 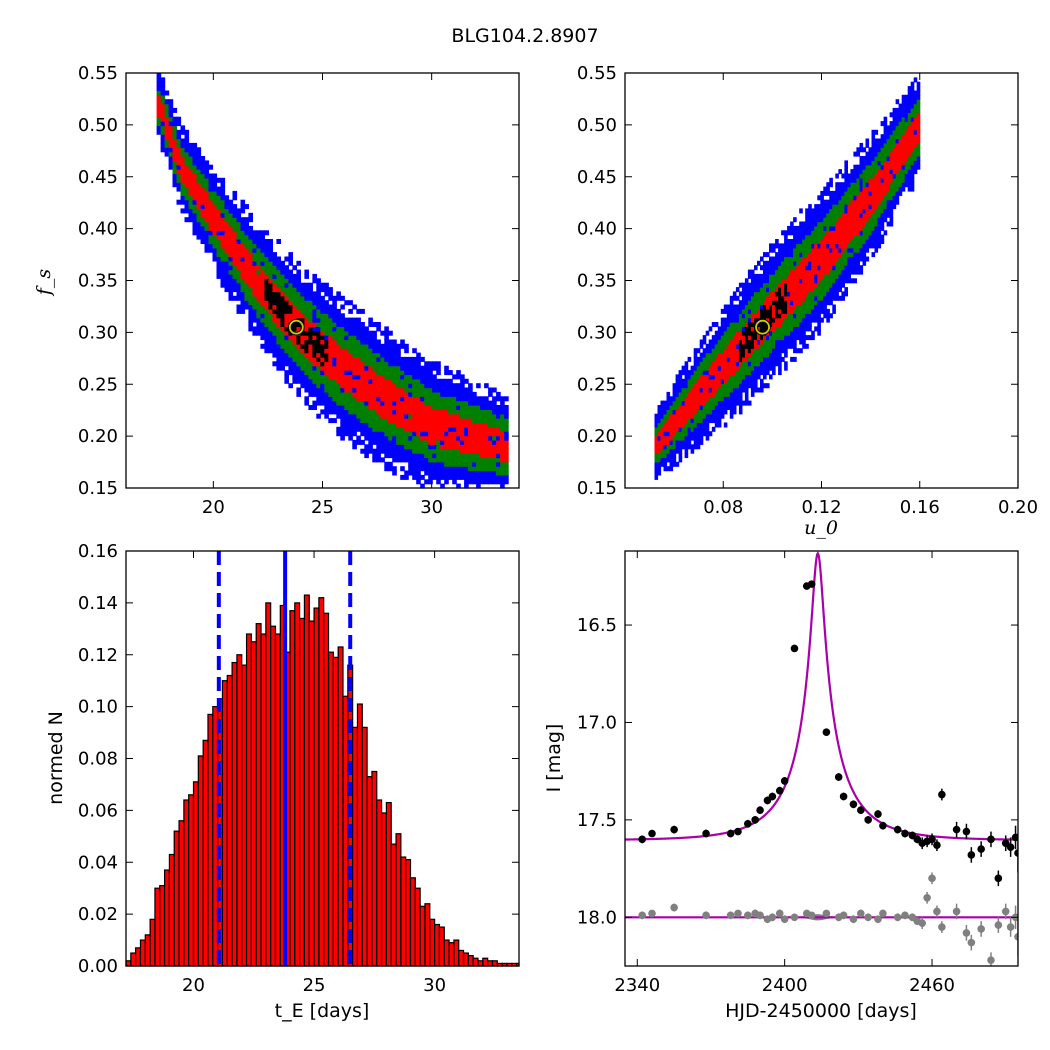 What do you see at coordinates (748, 823) in the screenshot?
I see `data-point` at bounding box center [748, 823].